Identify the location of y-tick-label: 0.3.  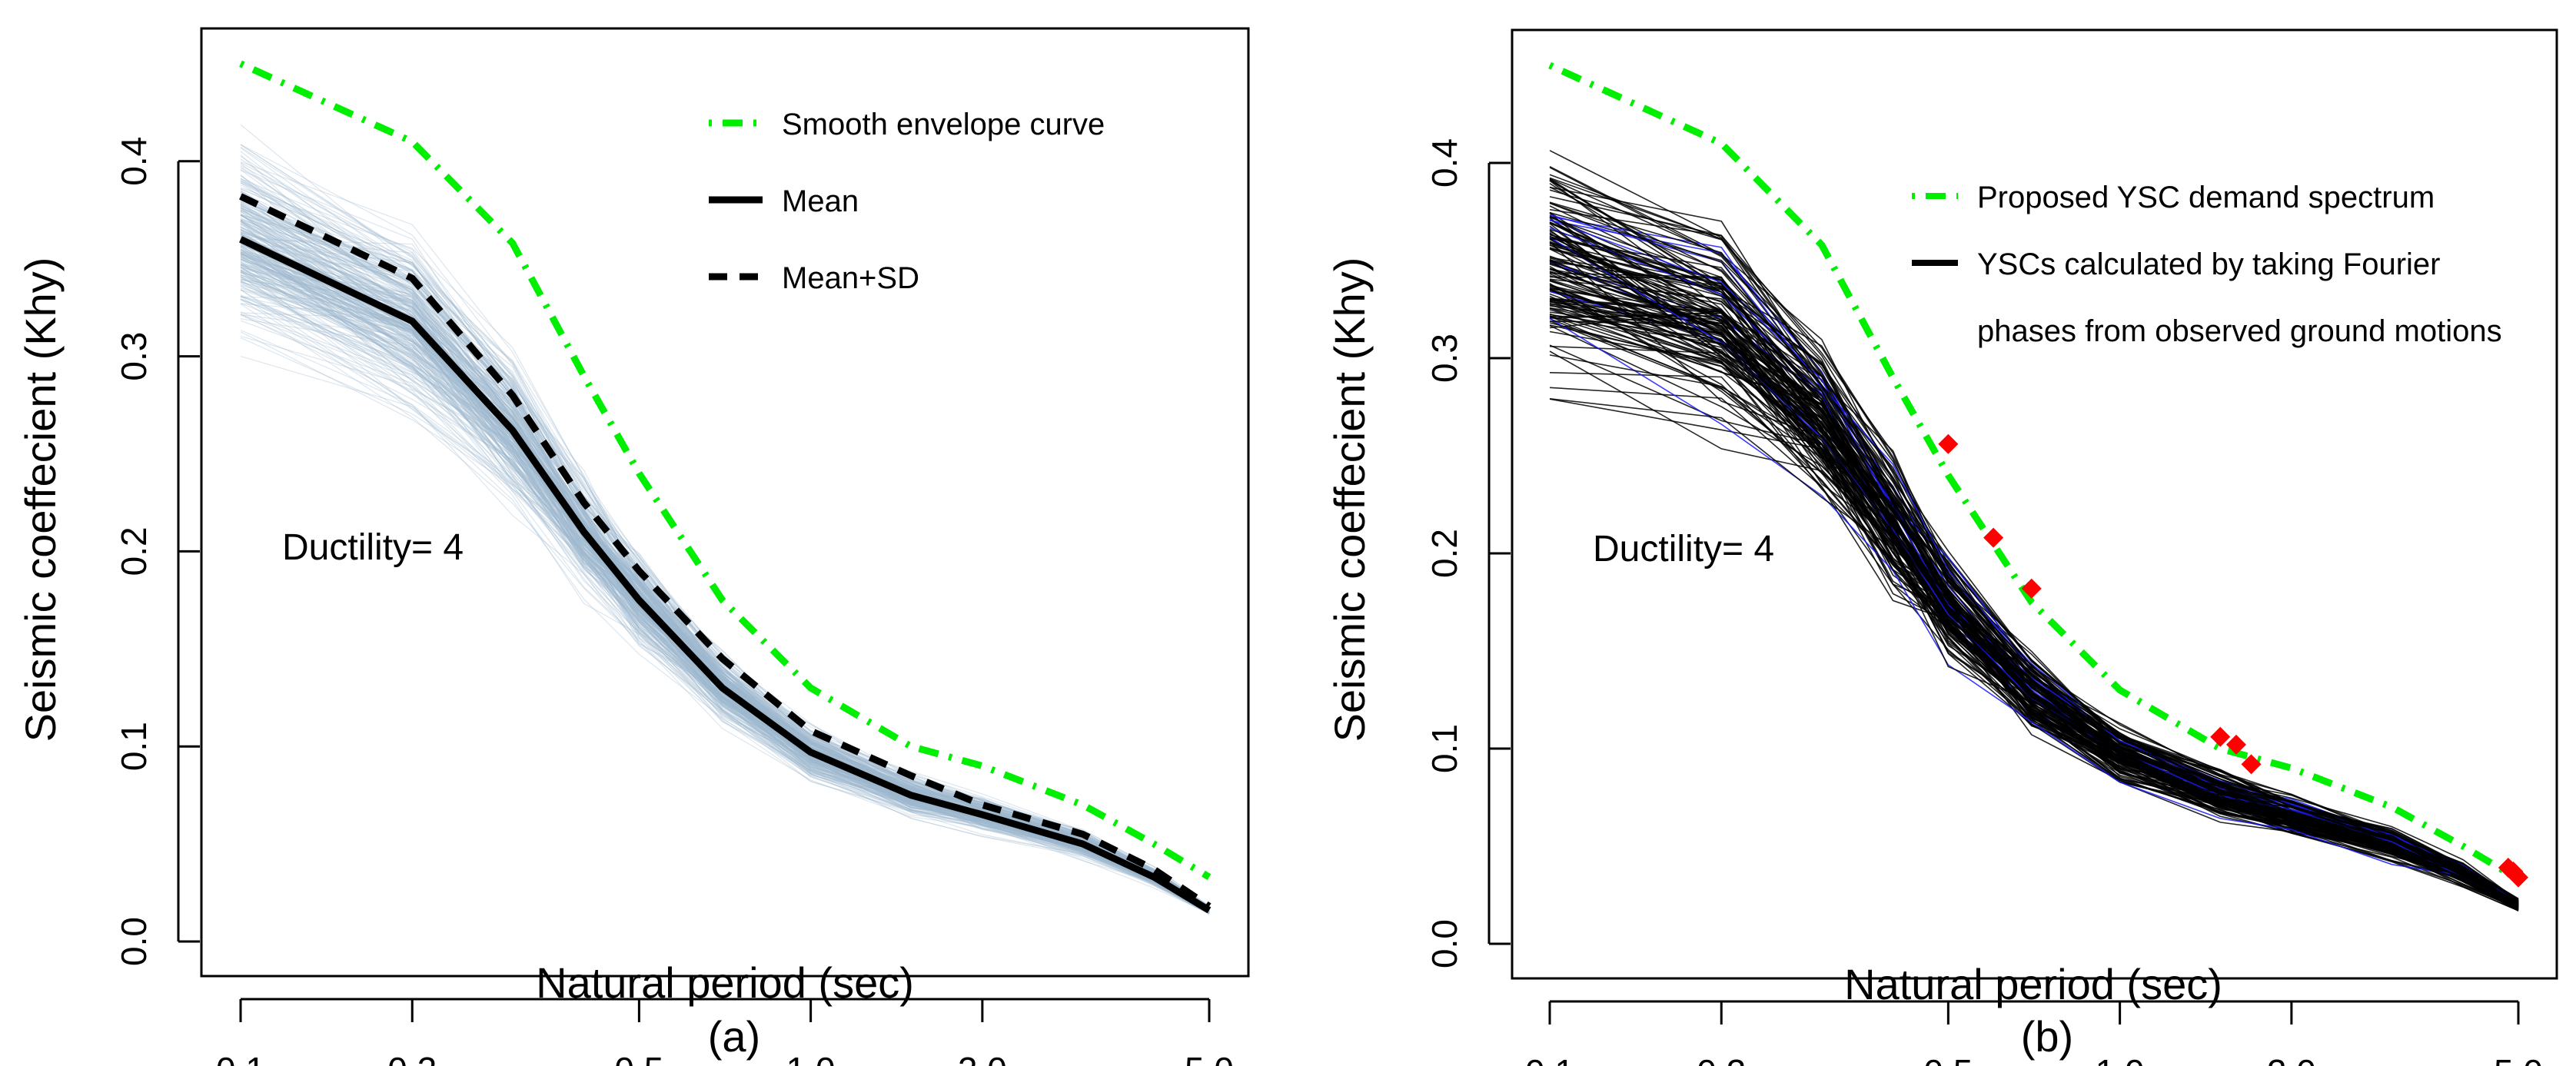
(134, 356).